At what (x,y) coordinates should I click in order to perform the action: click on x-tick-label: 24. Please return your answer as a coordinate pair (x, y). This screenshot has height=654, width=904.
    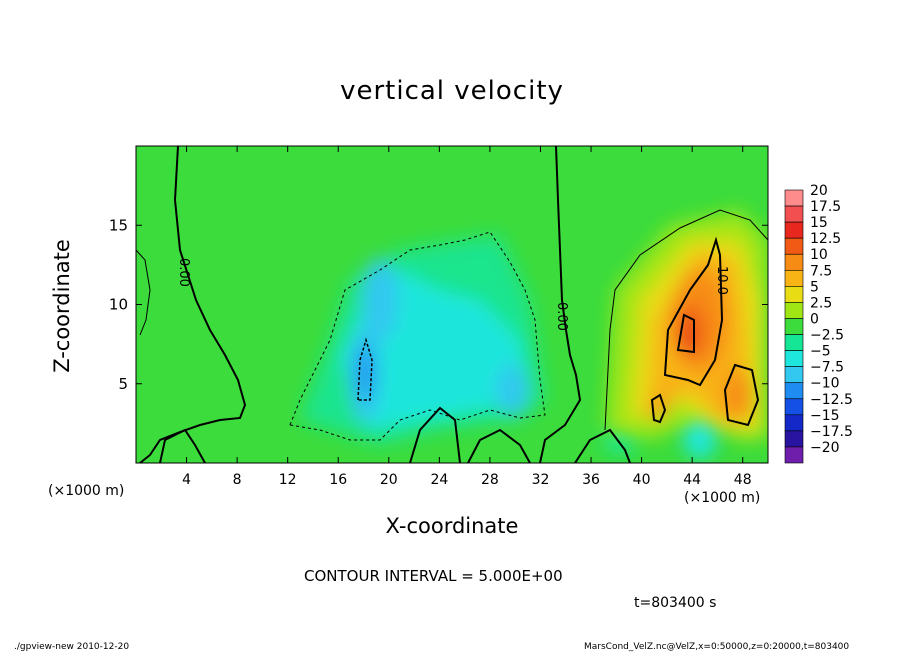
    Looking at the image, I should click on (439, 480).